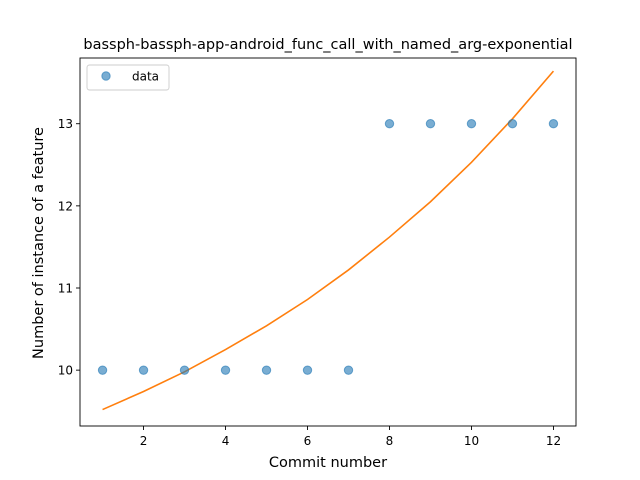 The width and height of the screenshot is (640, 480). Describe the element at coordinates (308, 441) in the screenshot. I see `x-tick-label: 6` at that location.